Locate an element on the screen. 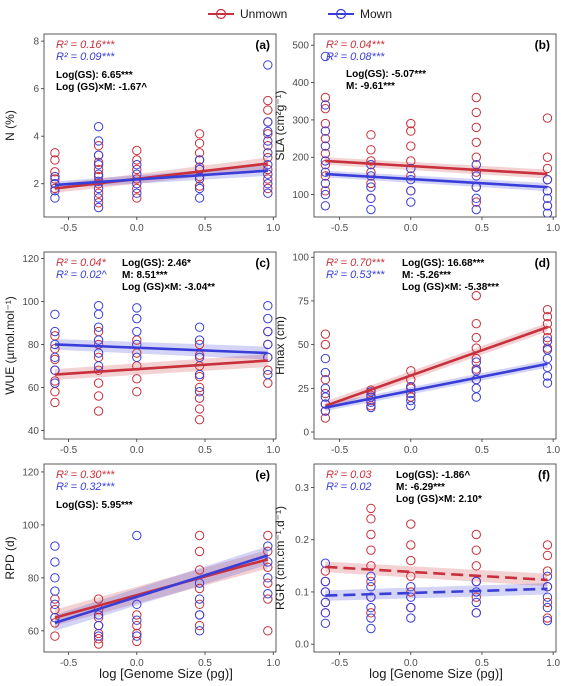 This screenshot has width=563, height=686. y-tick-label: 2 is located at coordinates (36, 184).